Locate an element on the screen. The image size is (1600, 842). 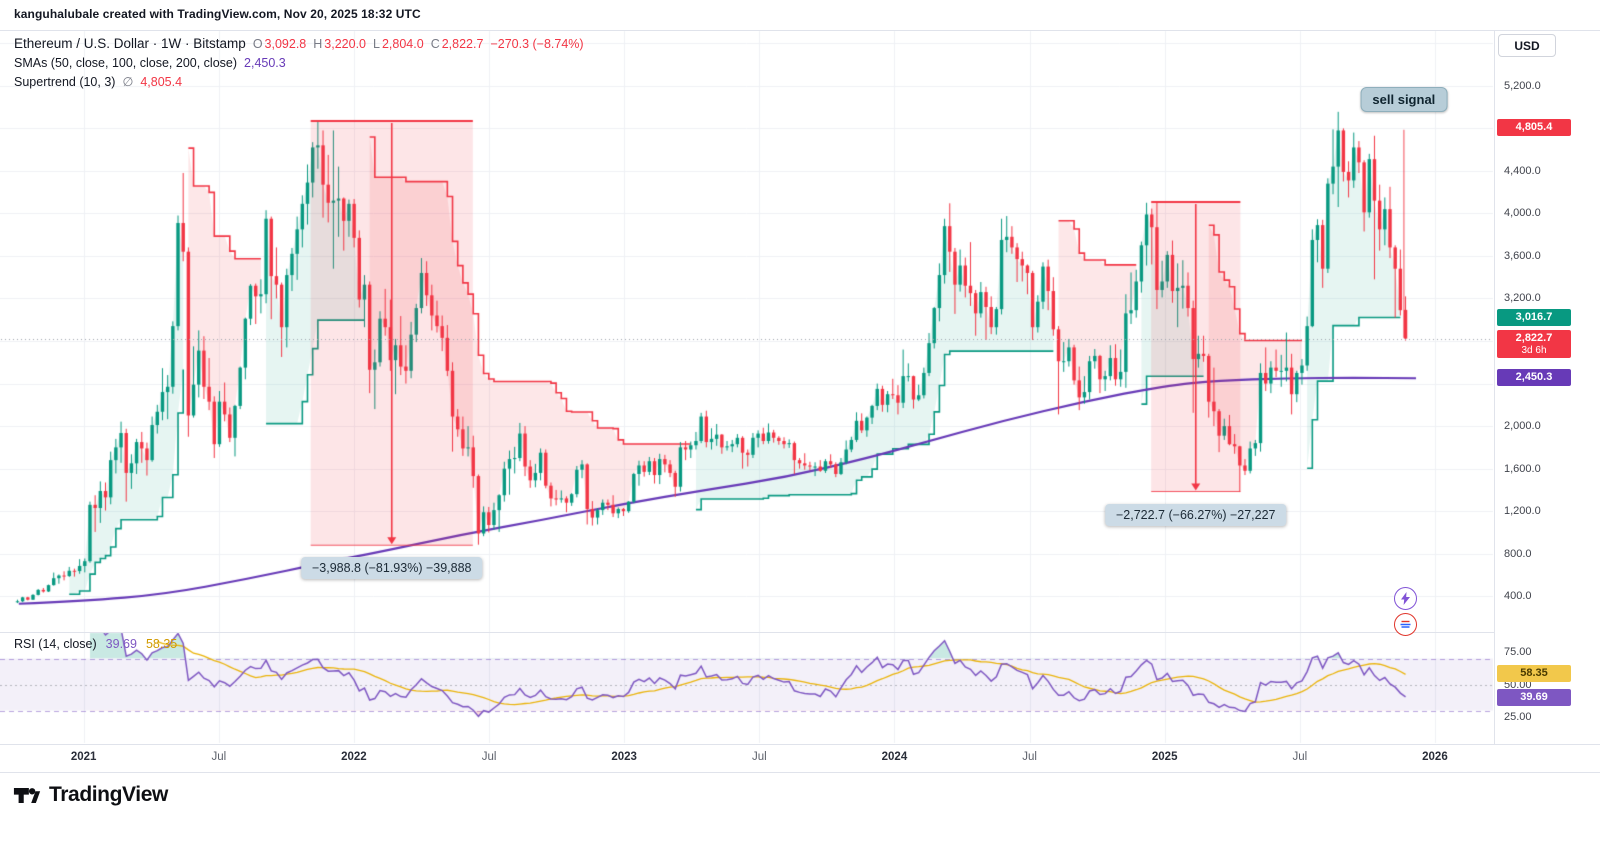
rsi-badge: 58.35 is located at coordinates (1534, 673).